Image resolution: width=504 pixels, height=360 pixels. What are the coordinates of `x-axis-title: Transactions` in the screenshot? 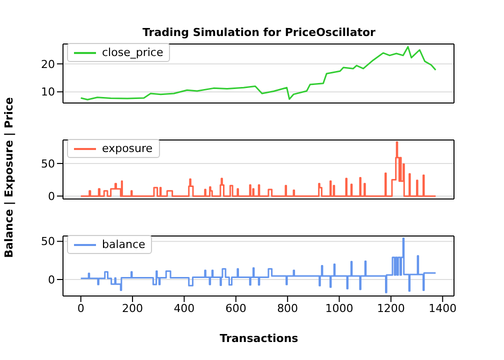 It's located at (259, 338).